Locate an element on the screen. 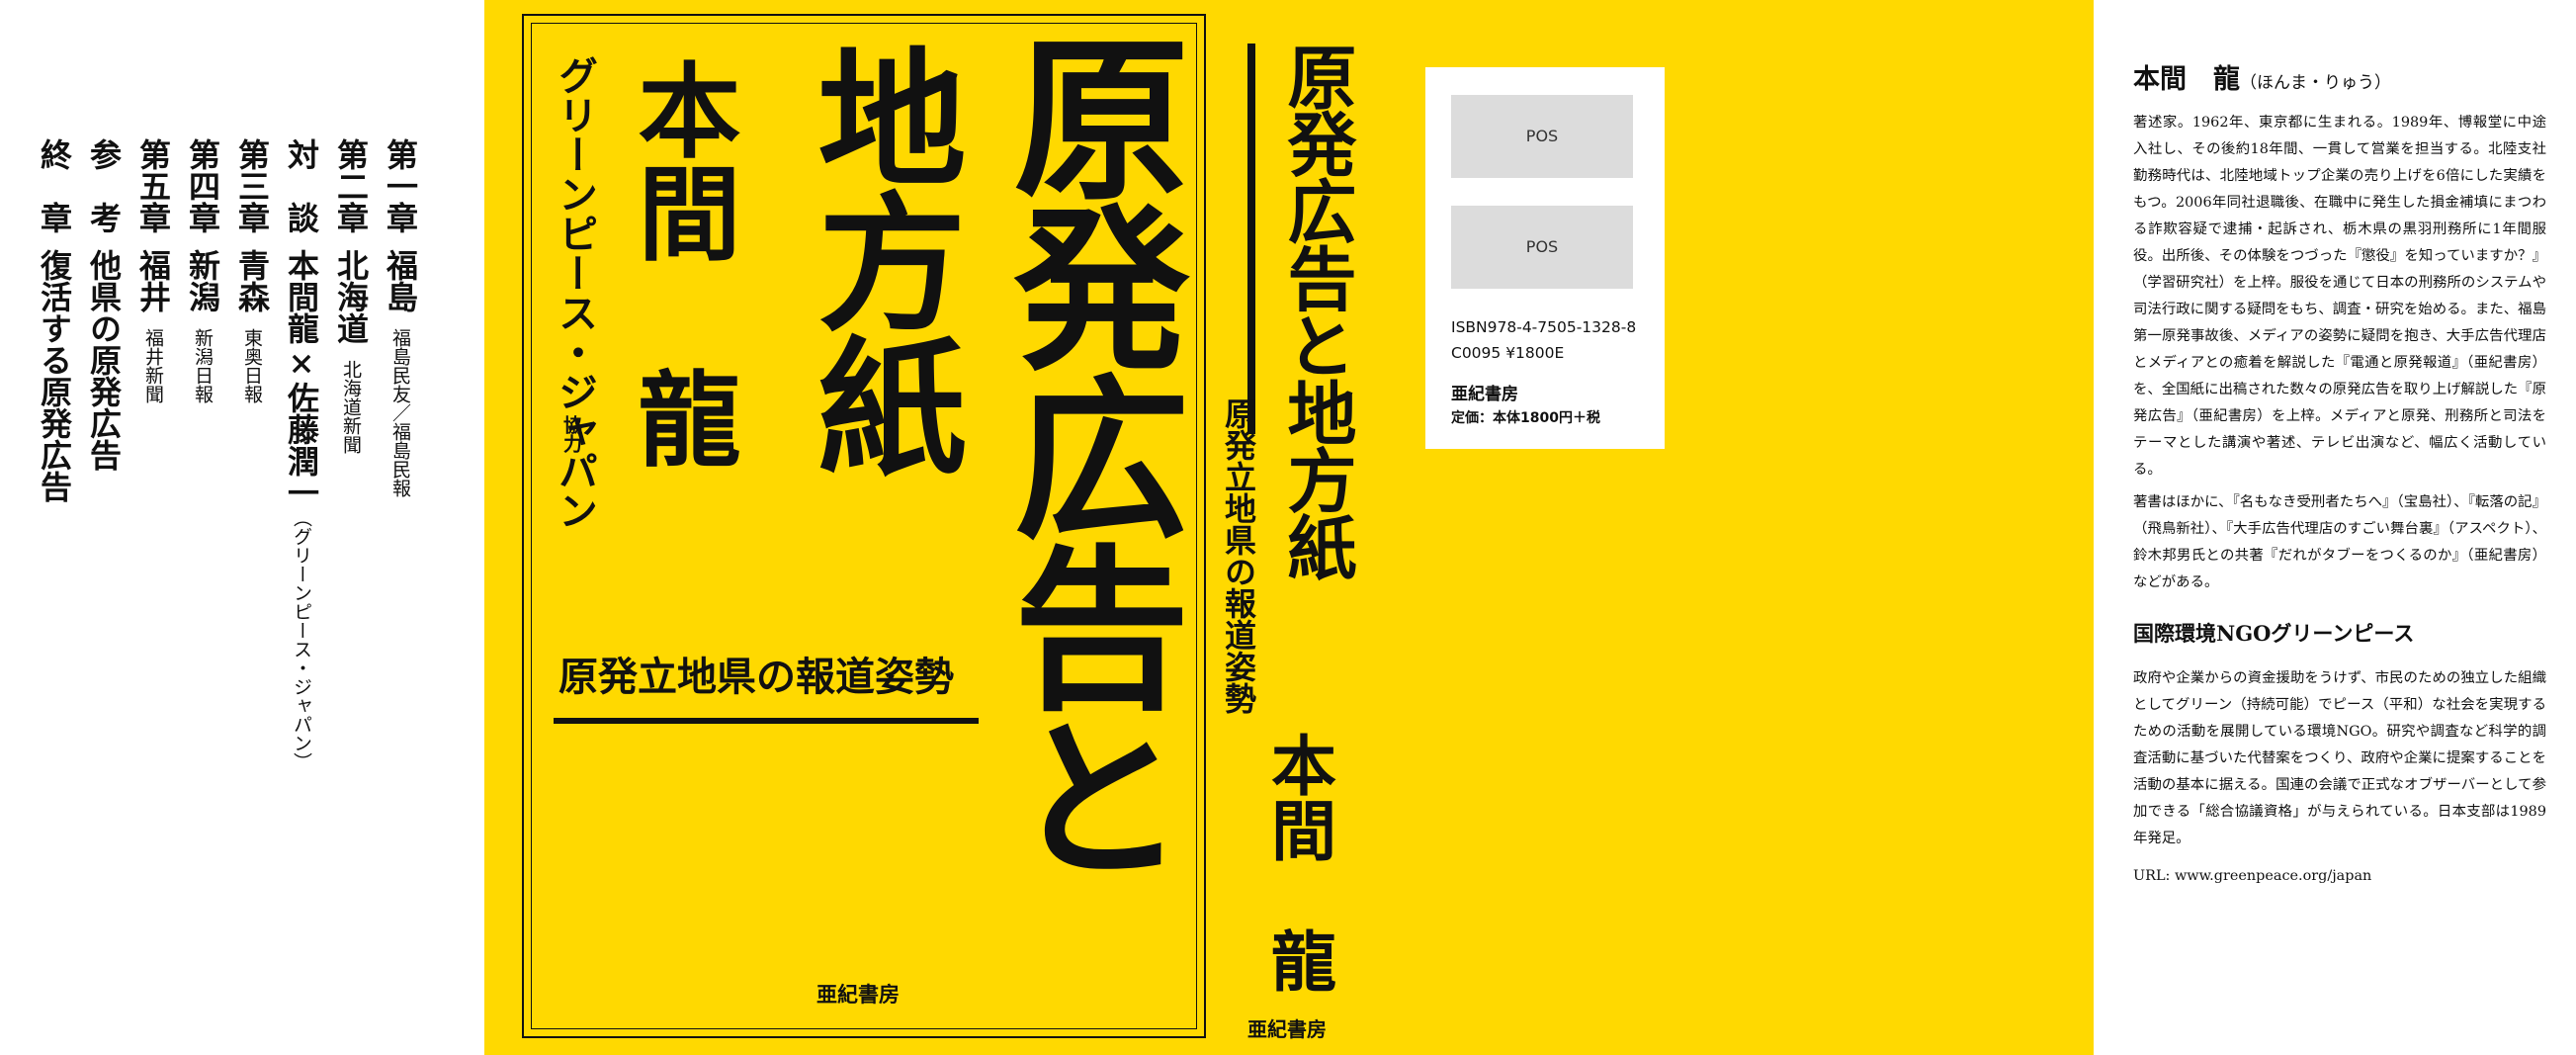  toc-newspaper: 福井新聞 is located at coordinates (153, 365).